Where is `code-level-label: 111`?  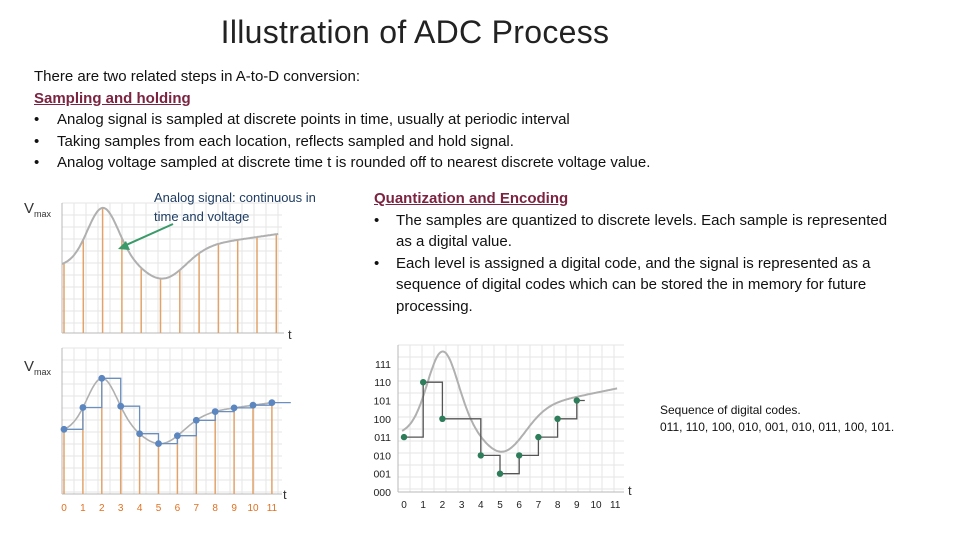
code-level-label: 111 is located at coordinates (383, 365).